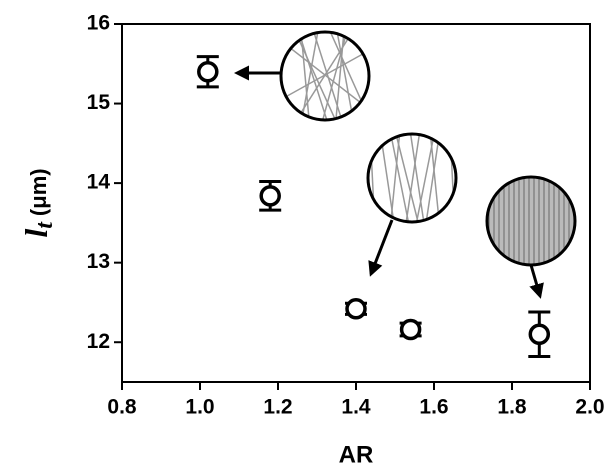  I want to click on inset-random, so click(302, 76).